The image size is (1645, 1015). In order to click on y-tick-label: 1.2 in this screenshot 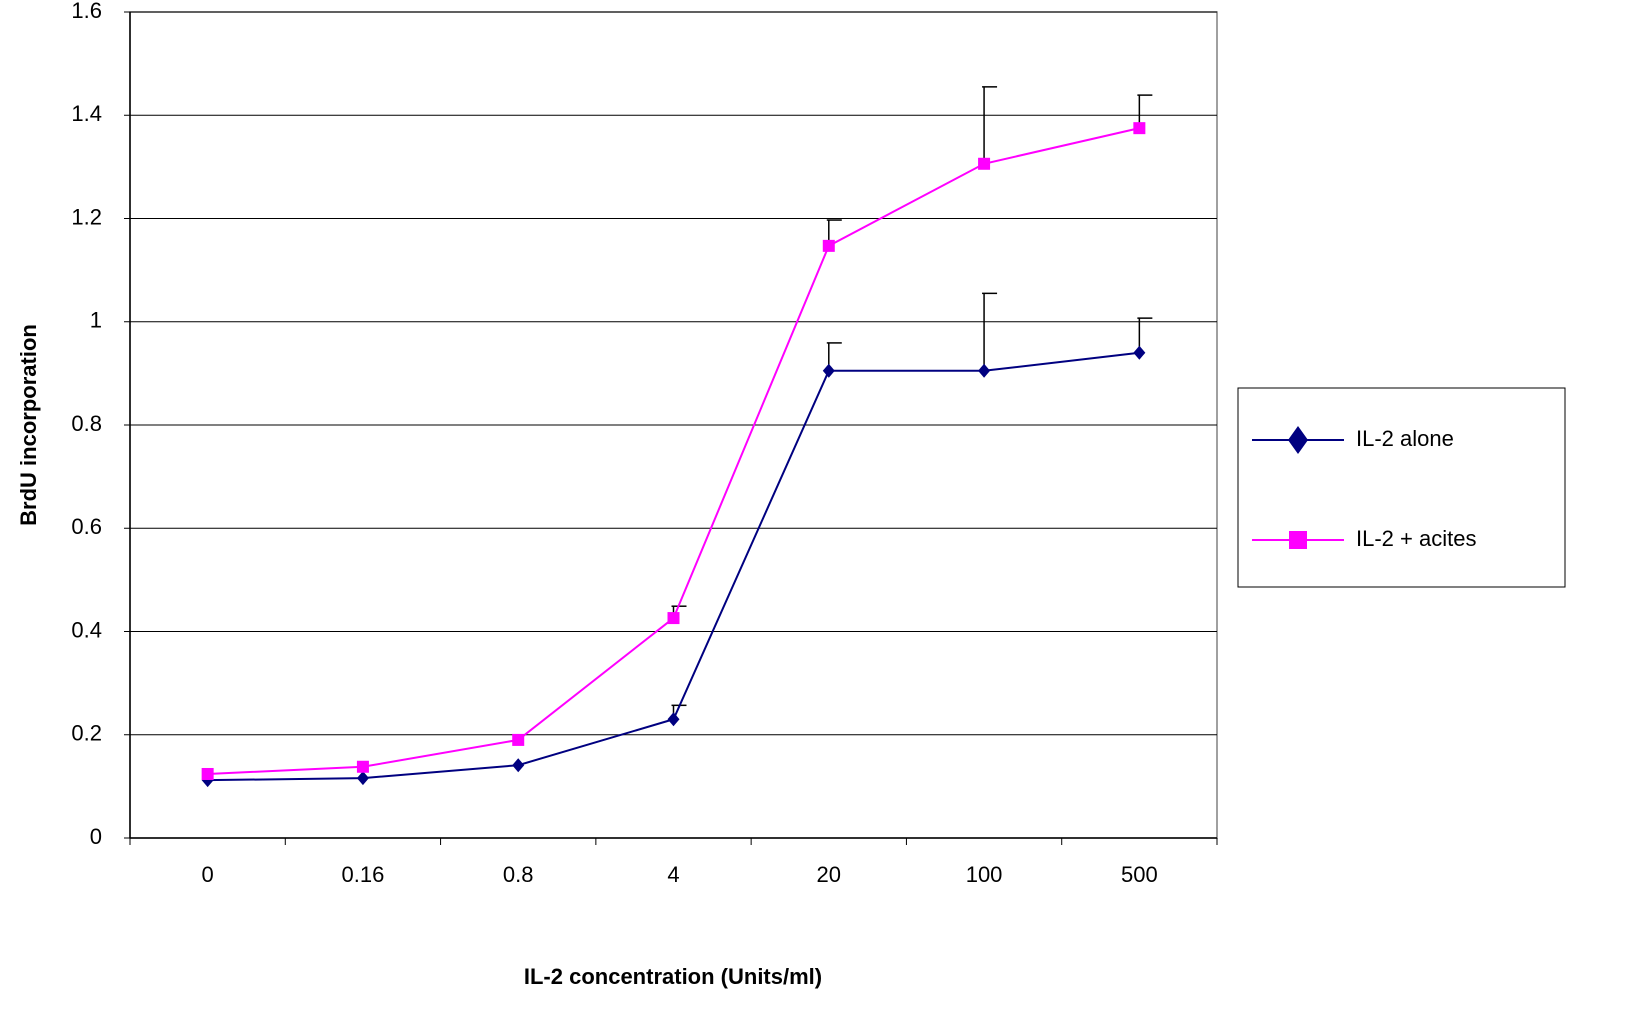, I will do `click(86, 216)`.